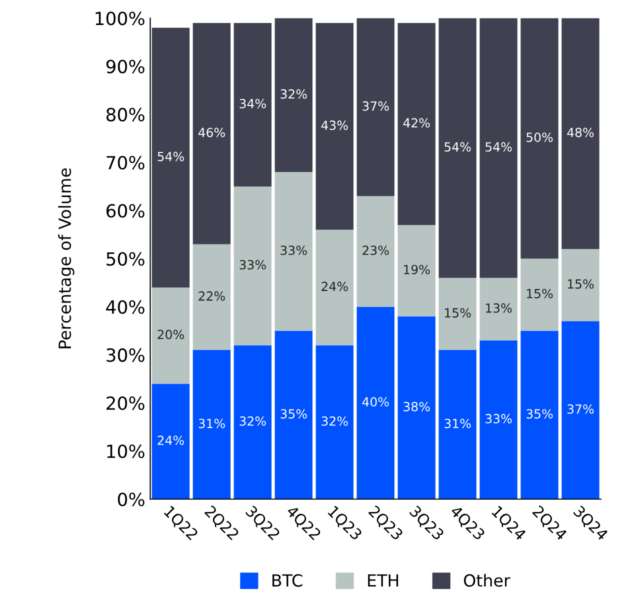 The width and height of the screenshot is (626, 605). I want to click on y-tick-label: 30%, so click(125, 355).